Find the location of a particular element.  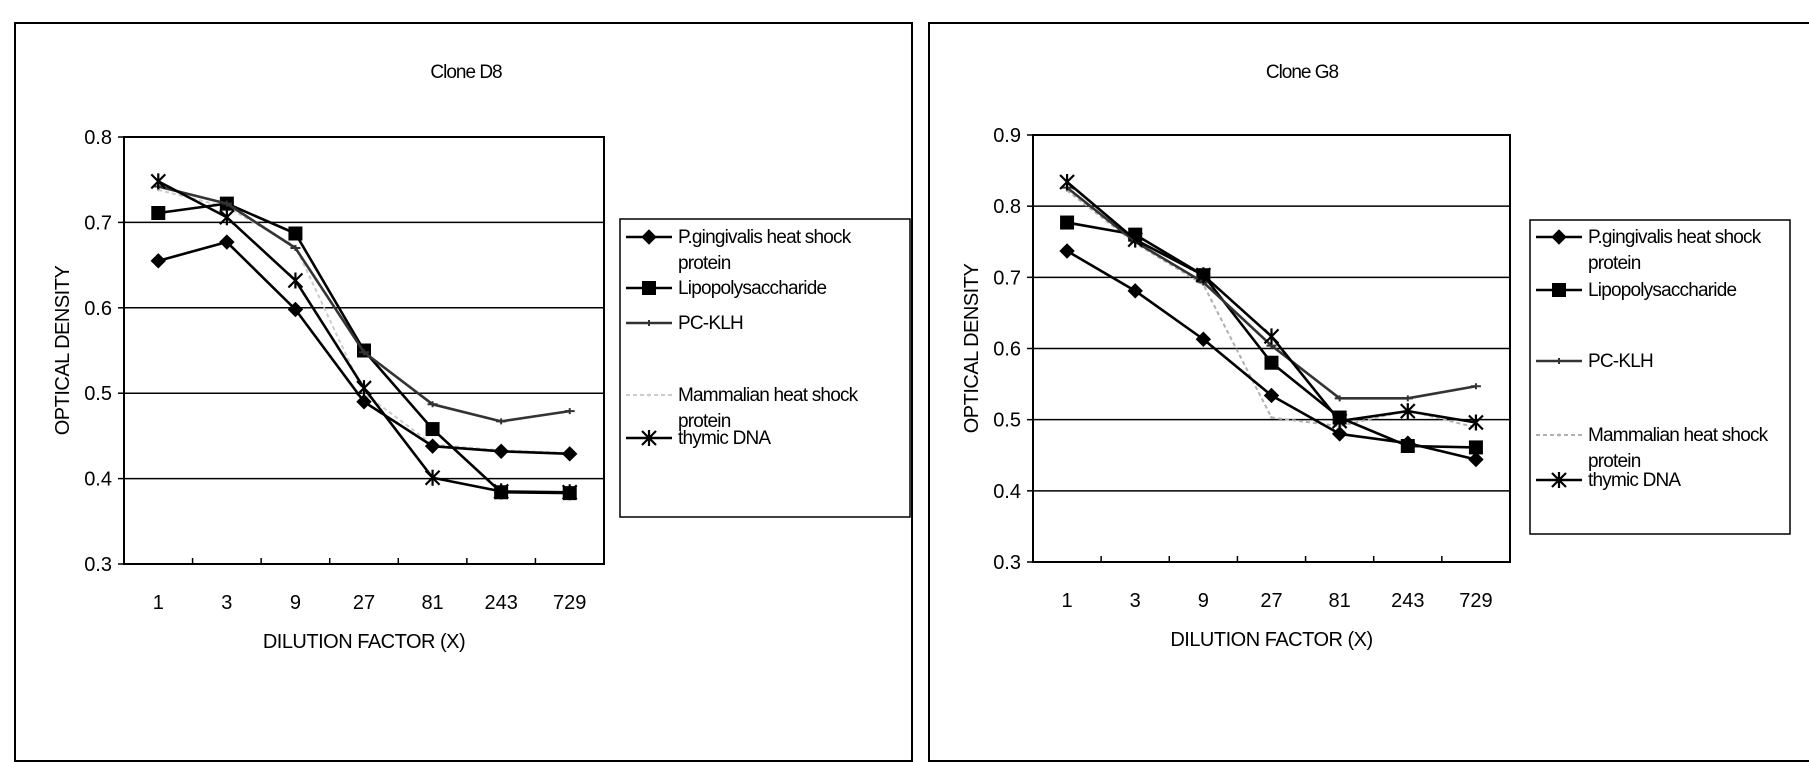

series-dash is located at coordinates (364, 304).